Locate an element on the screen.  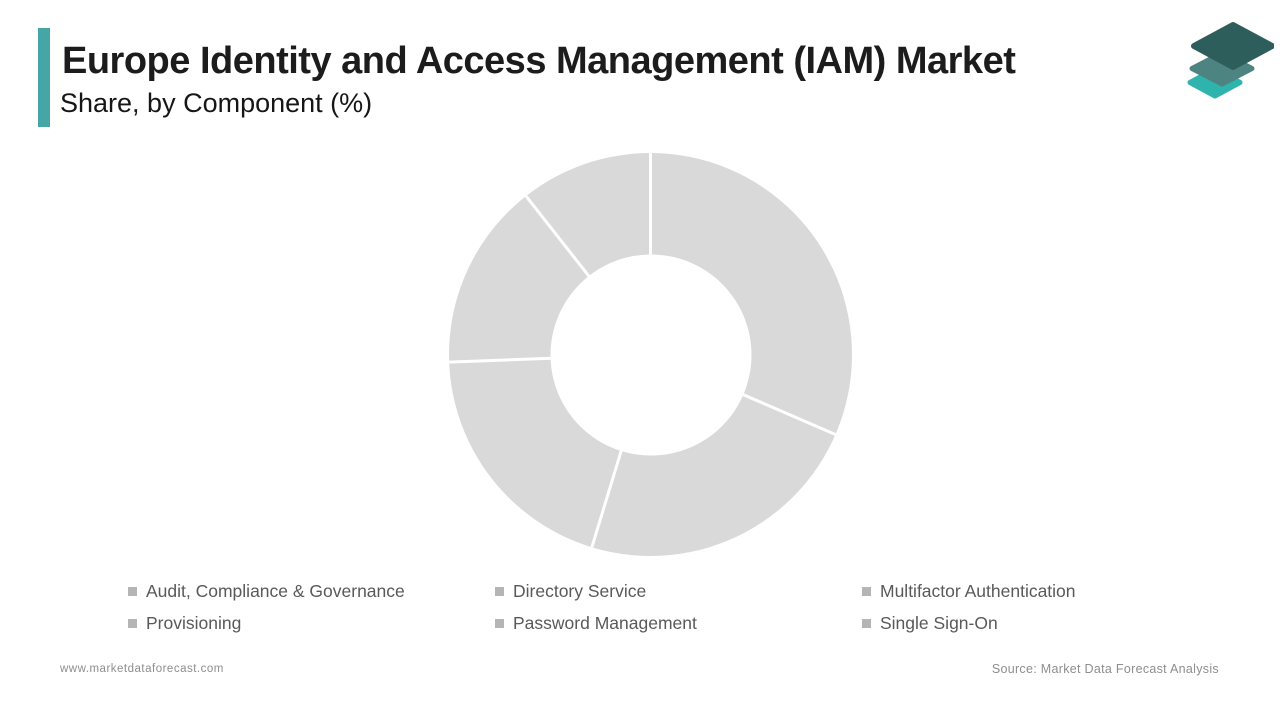
segment-separator is located at coordinates (650, 254).